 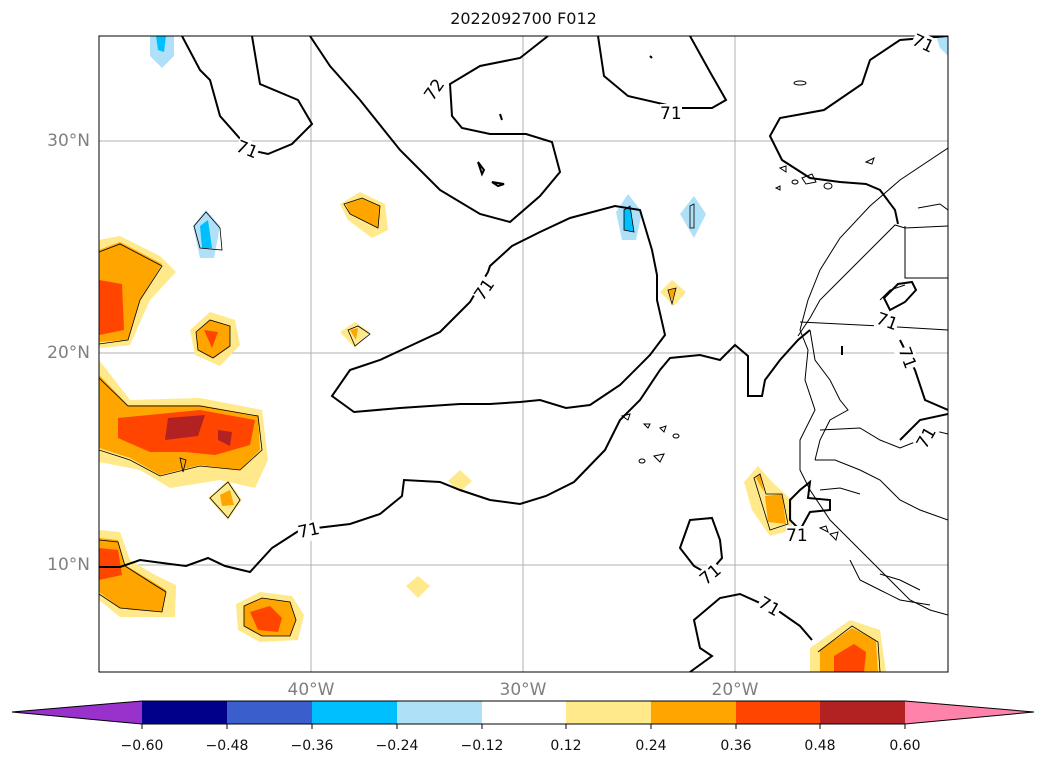 What do you see at coordinates (68, 565) in the screenshot?
I see `lat-label-10n: 10°N` at bounding box center [68, 565].